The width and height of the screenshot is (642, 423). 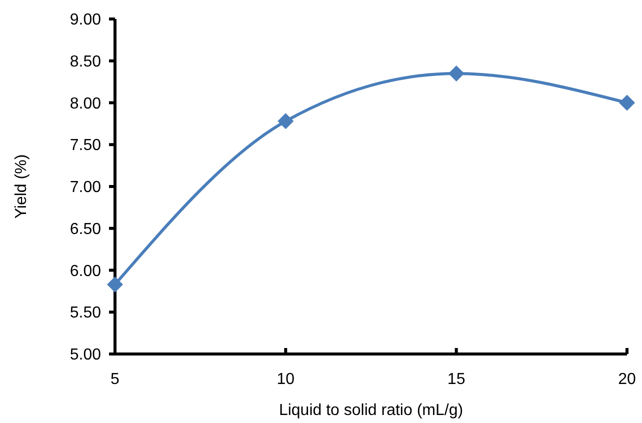 What do you see at coordinates (627, 379) in the screenshot?
I see `x-tick-label: 20` at bounding box center [627, 379].